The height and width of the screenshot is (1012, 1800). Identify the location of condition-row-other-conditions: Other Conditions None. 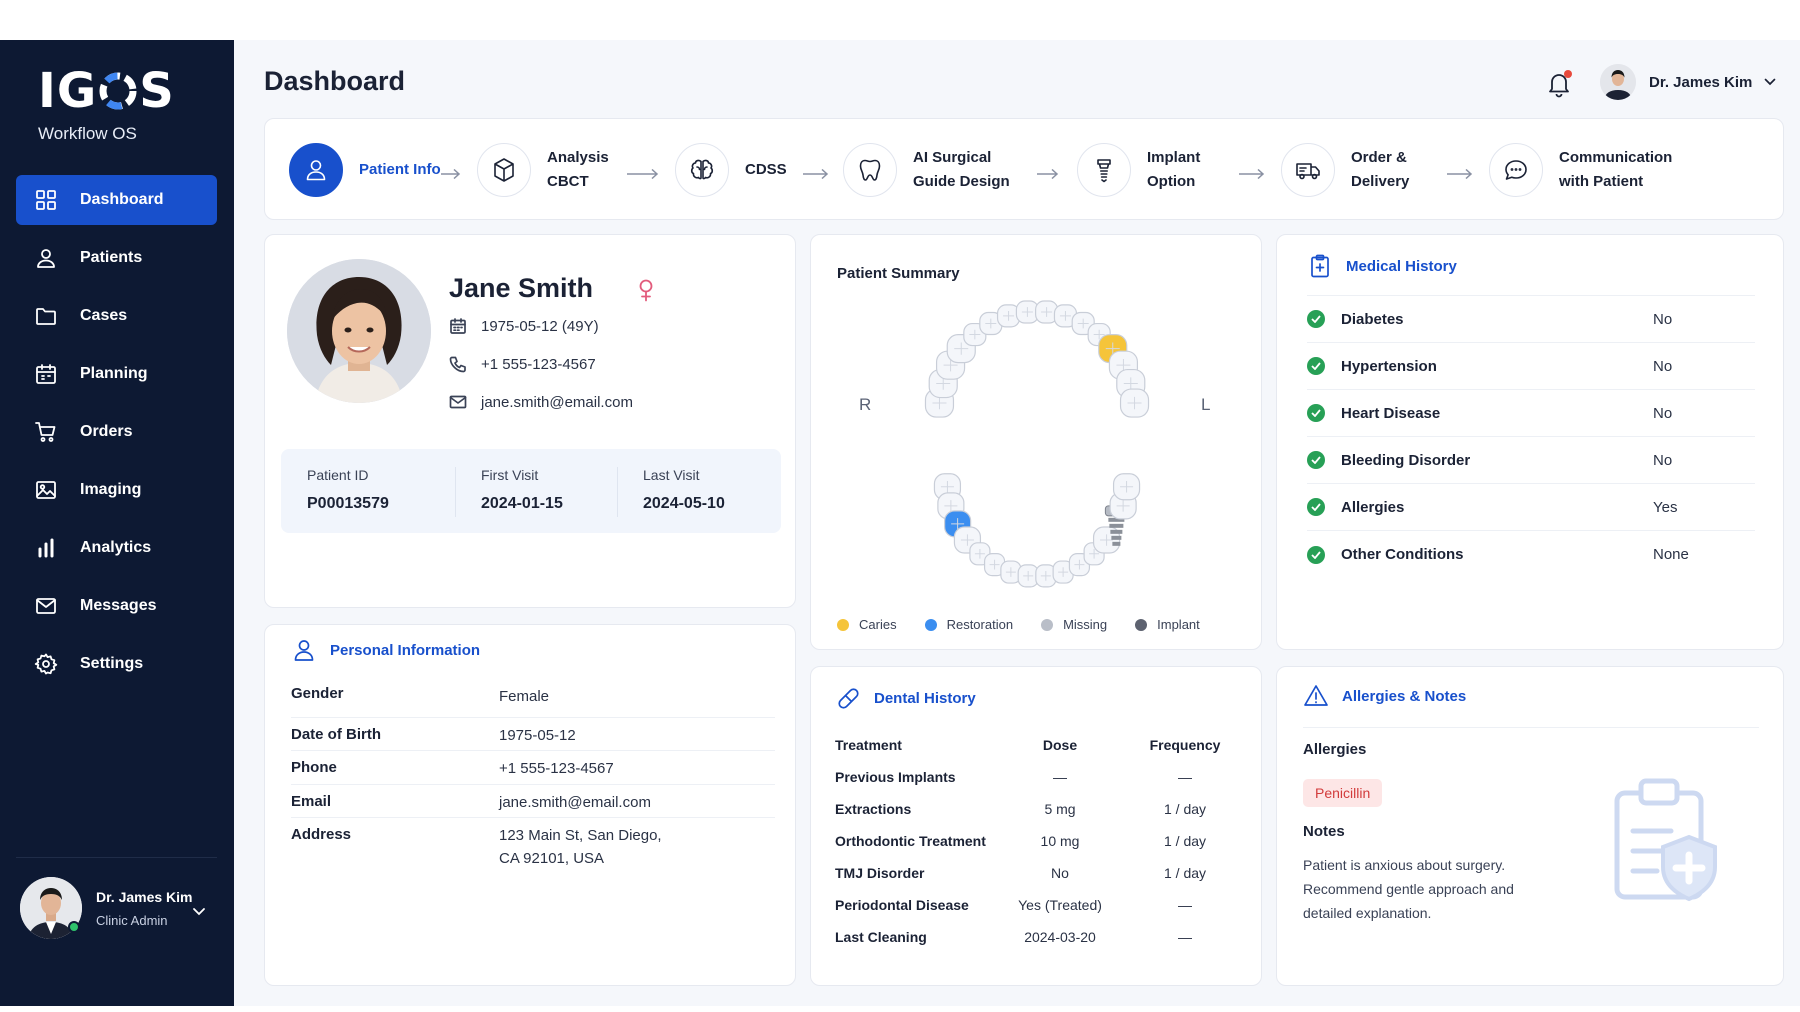
(1531, 554).